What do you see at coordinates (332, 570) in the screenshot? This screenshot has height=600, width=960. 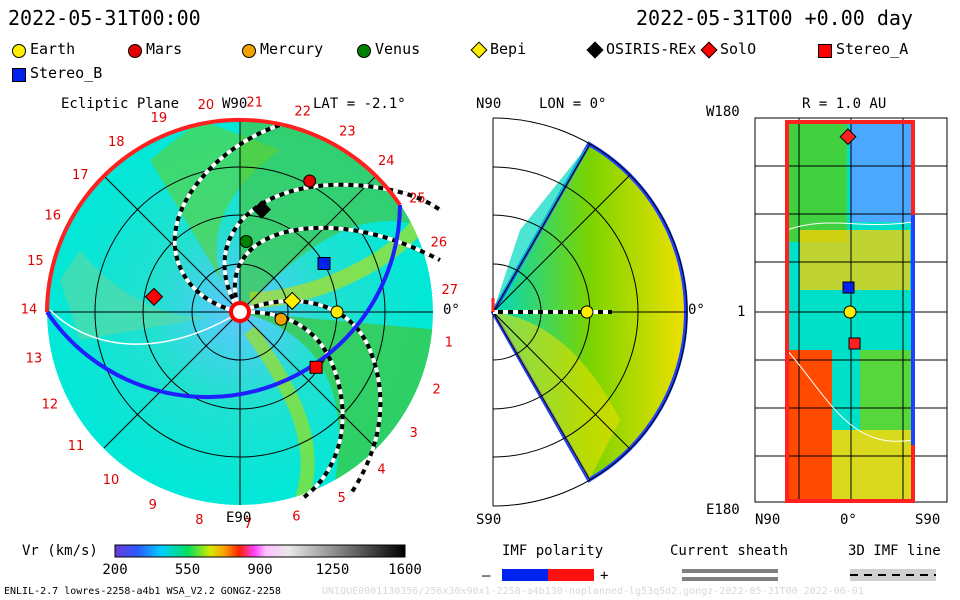 I see `colorbar-tick: 1250` at bounding box center [332, 570].